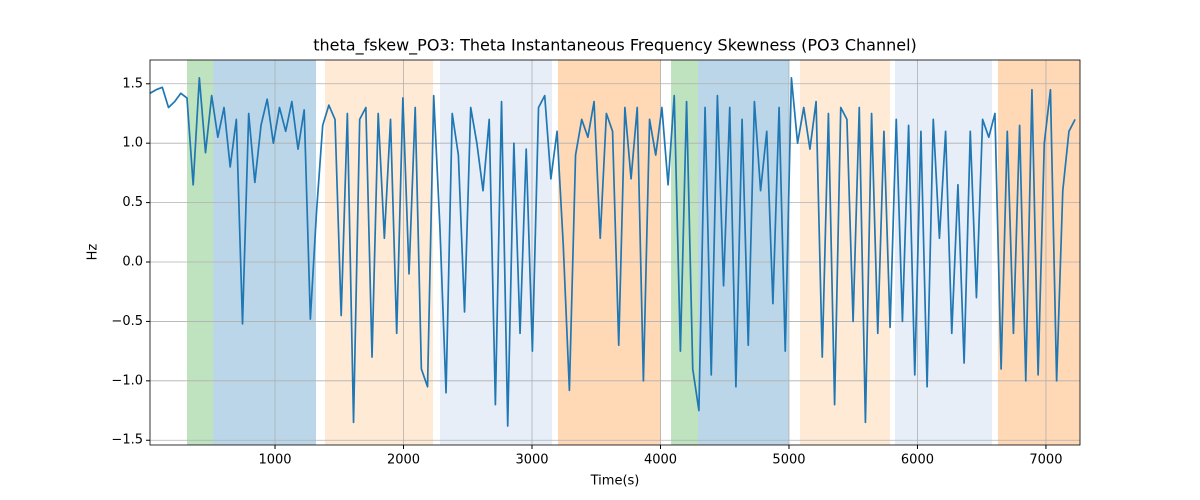  What do you see at coordinates (132, 202) in the screenshot?
I see `y-tick-label: 0.5` at bounding box center [132, 202].